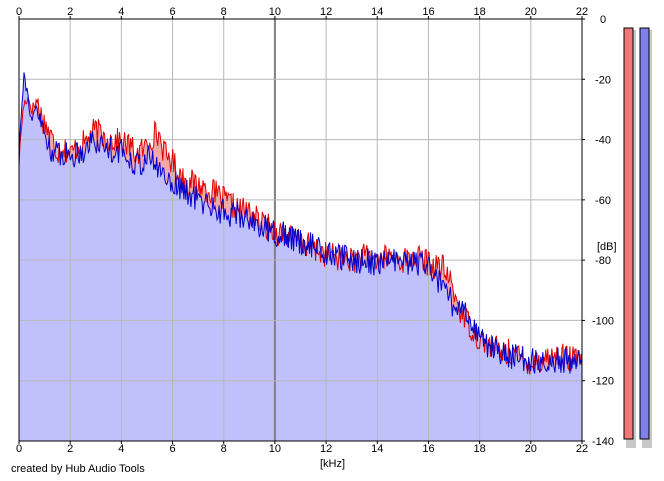 The width and height of the screenshot is (664, 481). What do you see at coordinates (582, 12) in the screenshot?
I see `x-tick-label-top: 22` at bounding box center [582, 12].